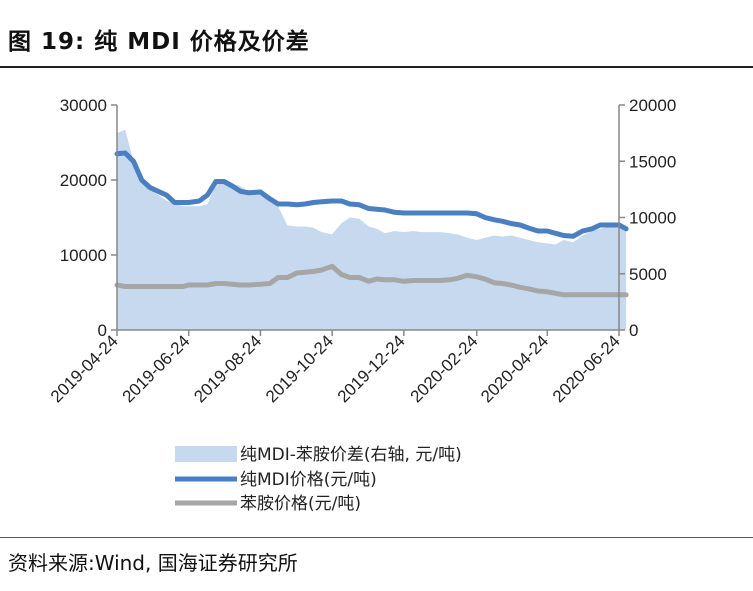 This screenshot has width=753, height=591. What do you see at coordinates (102, 330) in the screenshot?
I see `left-tick-label: 0` at bounding box center [102, 330].